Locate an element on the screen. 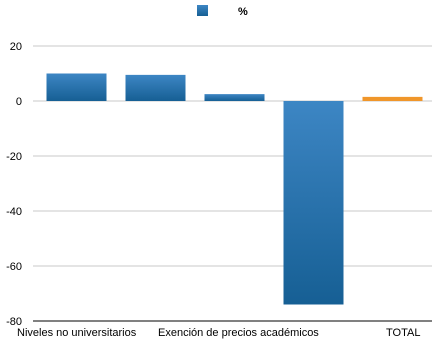 This screenshot has width=440, height=342. x-label-exencion: Exención de precios académicos is located at coordinates (238, 333).